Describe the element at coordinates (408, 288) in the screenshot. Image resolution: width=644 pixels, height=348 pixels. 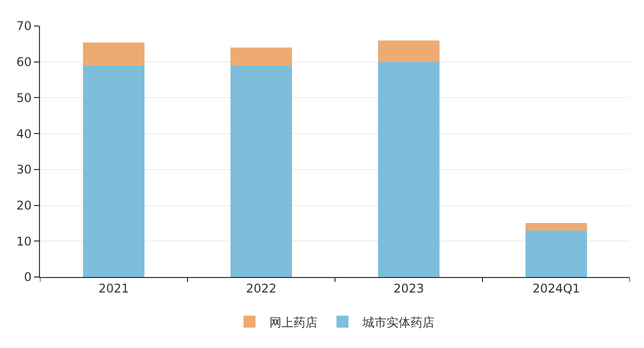
I see `x-tick-label: 2023` at that location.